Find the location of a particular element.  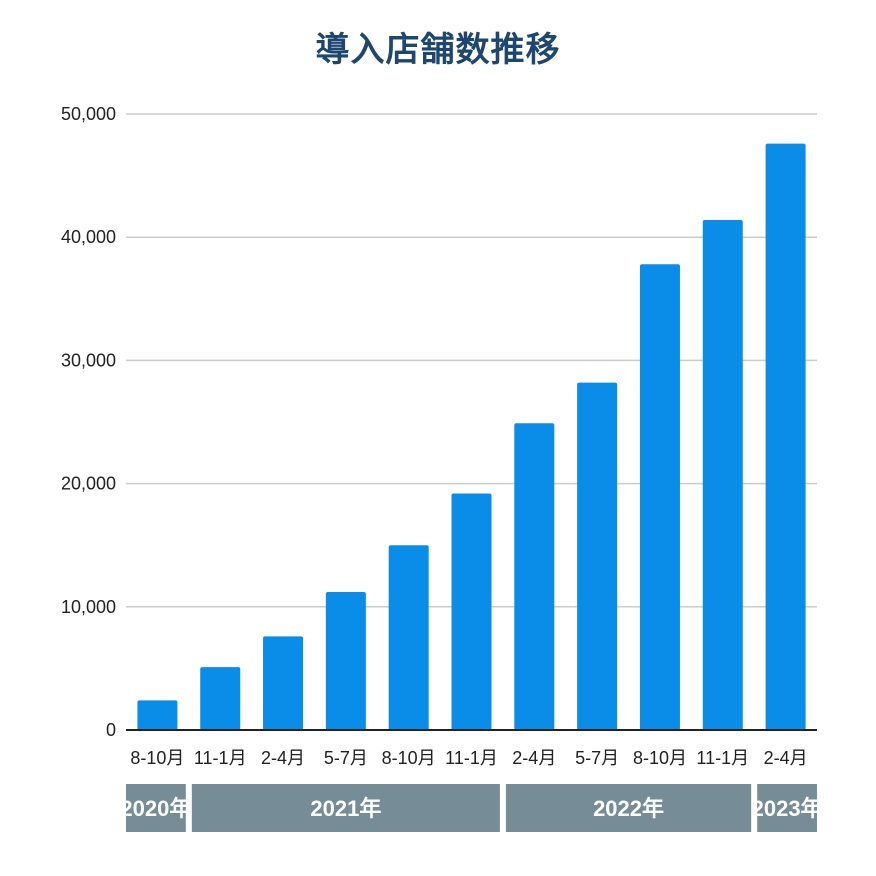

y-tick-label: 20,000 is located at coordinates (88, 484).